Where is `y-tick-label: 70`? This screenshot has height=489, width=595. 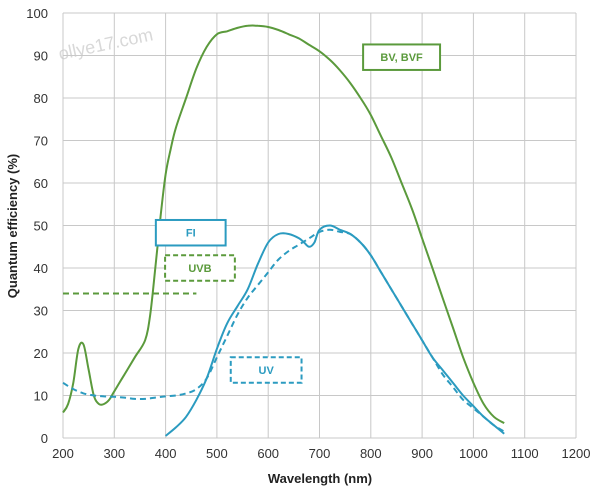
y-tick-label: 70 is located at coordinates (41, 141).